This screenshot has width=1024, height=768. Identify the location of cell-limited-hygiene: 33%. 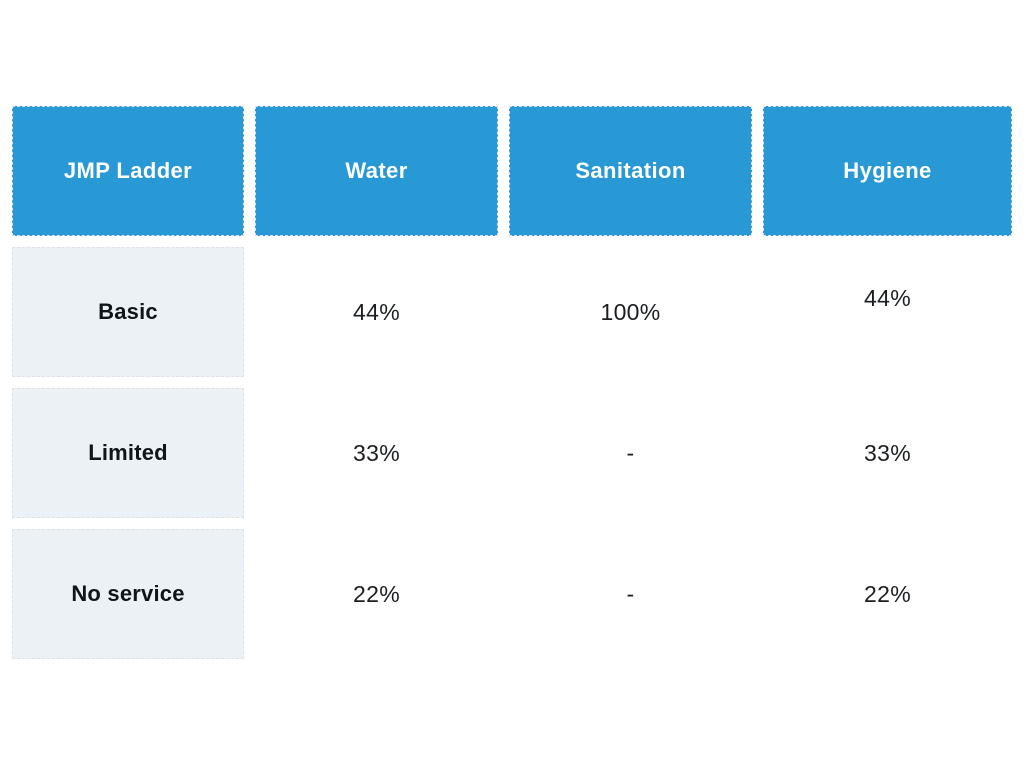
(887, 452).